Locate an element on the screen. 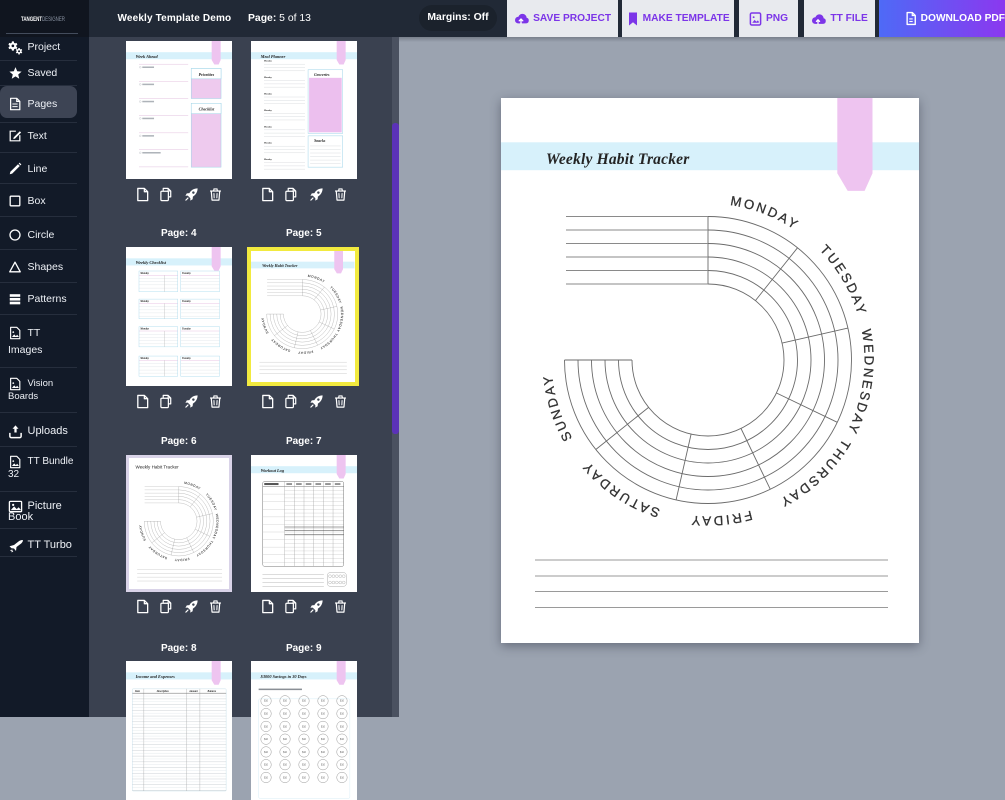 The height and width of the screenshot is (800, 1005). svg-text: Priorities is located at coordinates (206, 74).